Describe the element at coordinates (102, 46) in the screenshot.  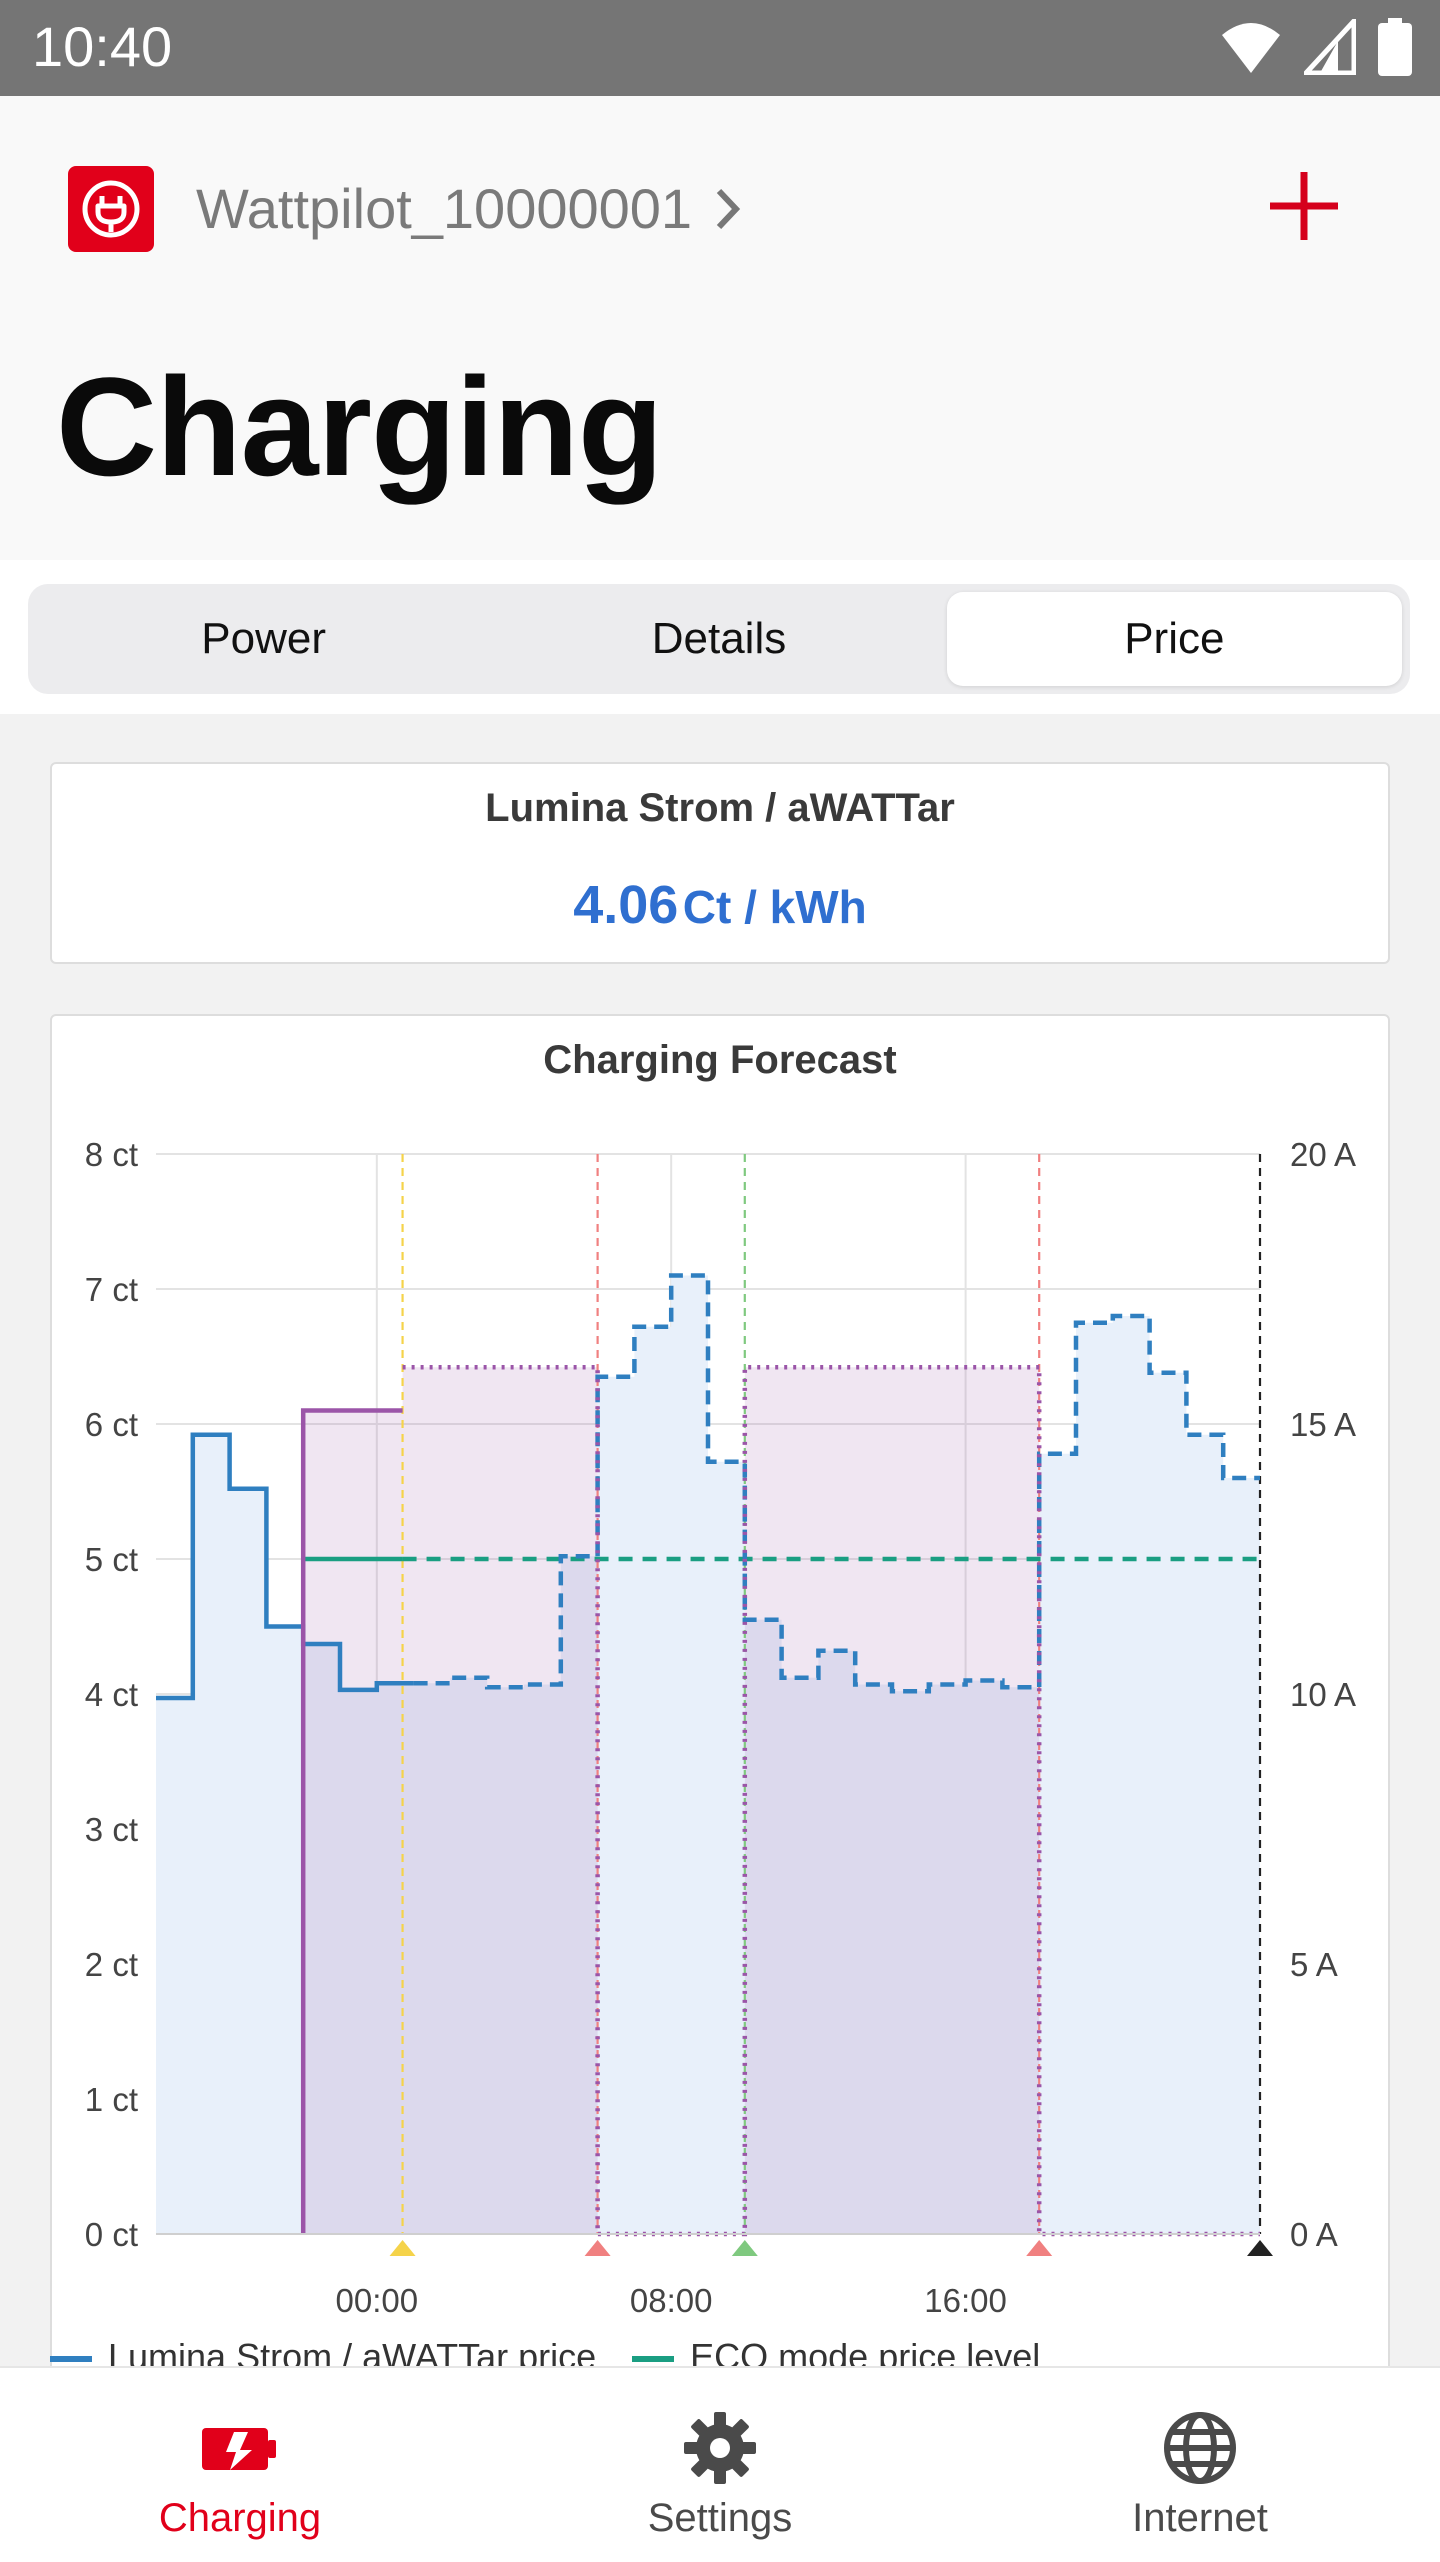
I see `status-time: 10:40` at that location.